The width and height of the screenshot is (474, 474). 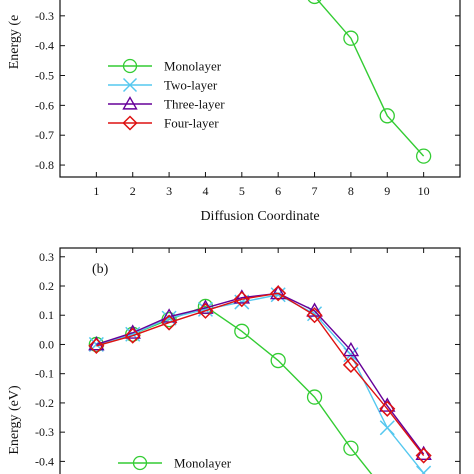 What do you see at coordinates (44, 135) in the screenshot?
I see `top-y-tick-label: -0.7` at bounding box center [44, 135].